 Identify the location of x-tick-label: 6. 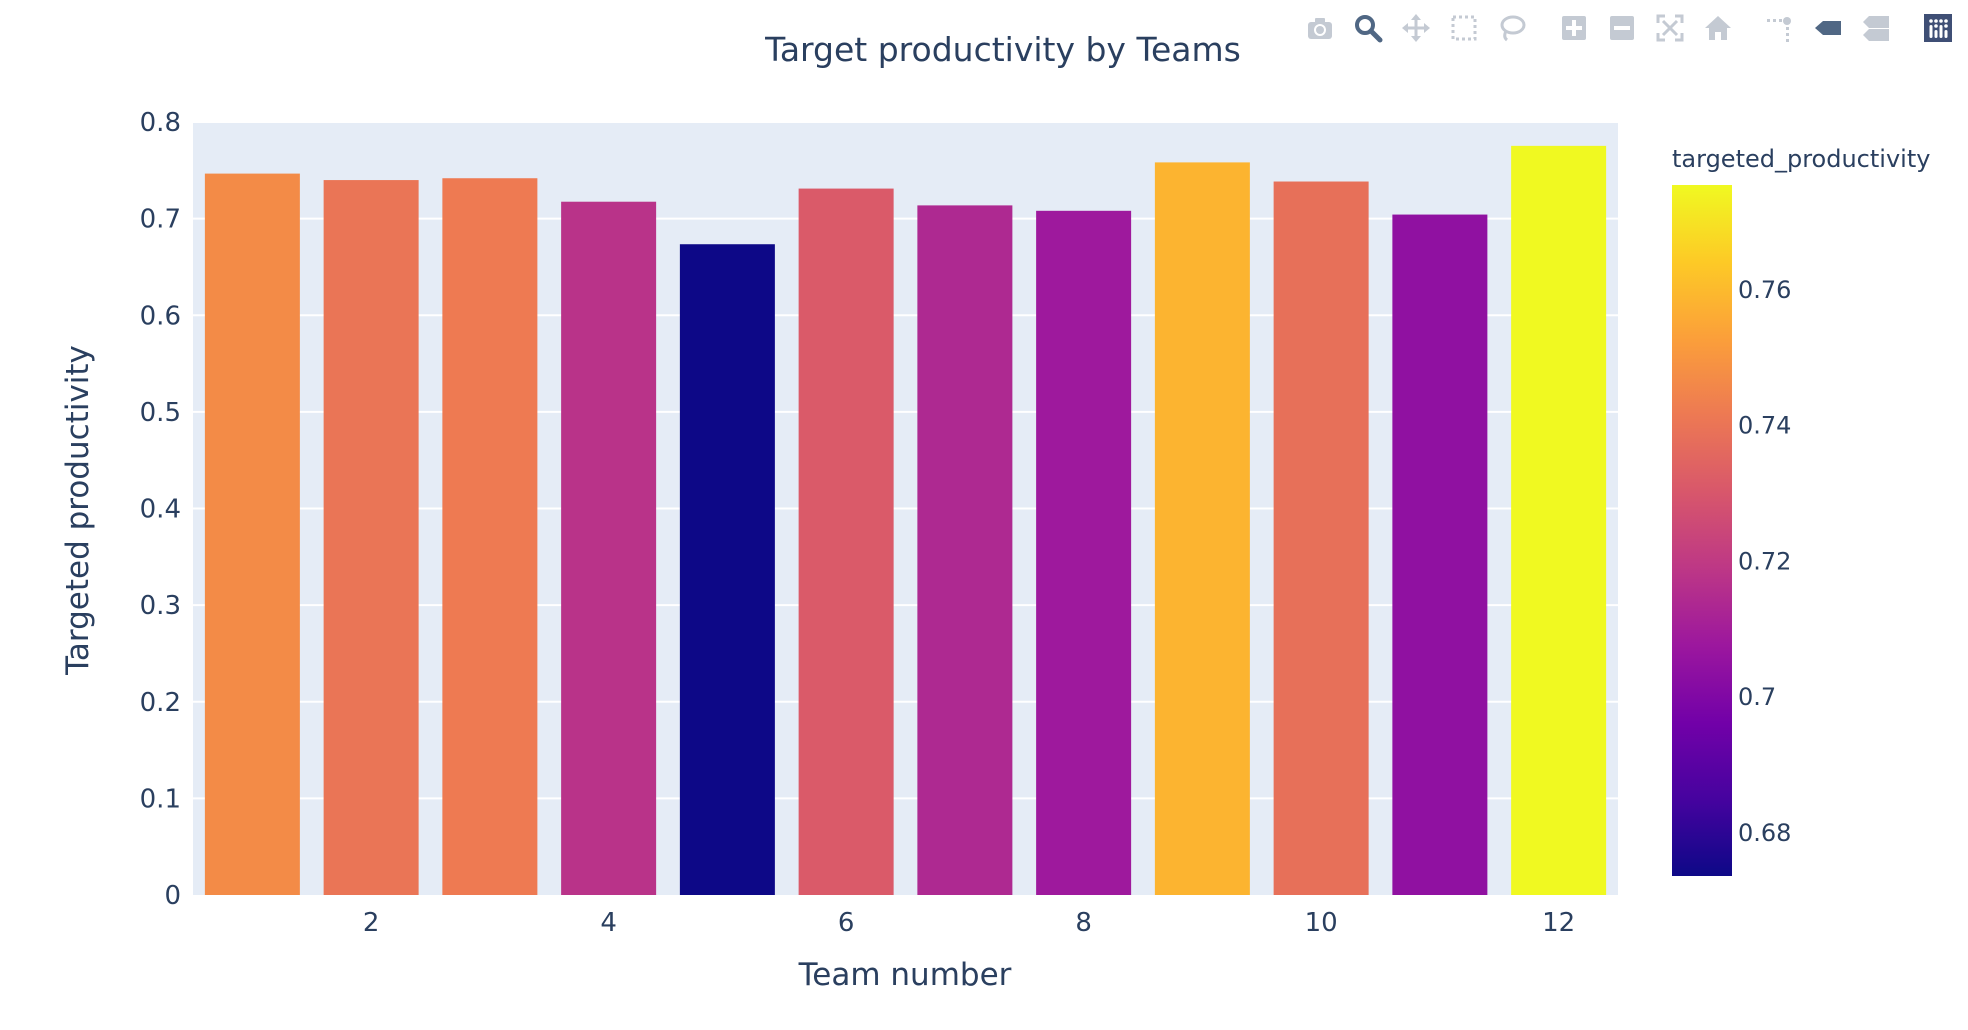
(846, 923).